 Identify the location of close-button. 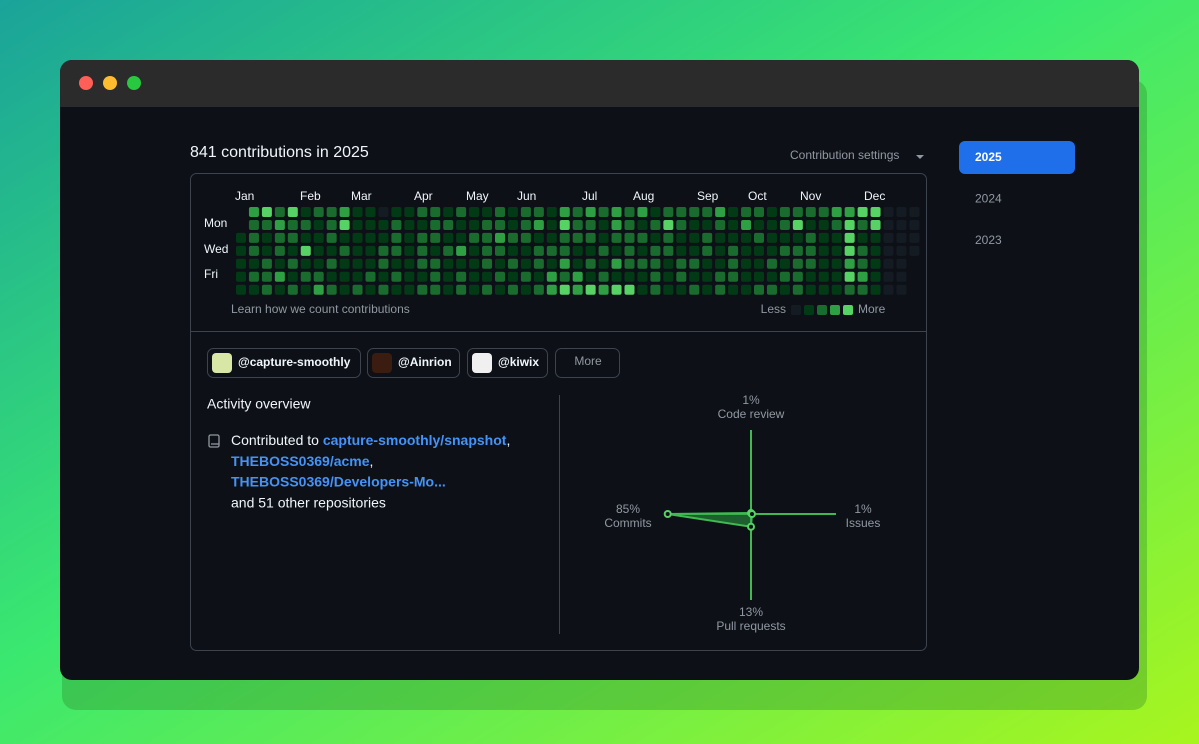
(86, 83).